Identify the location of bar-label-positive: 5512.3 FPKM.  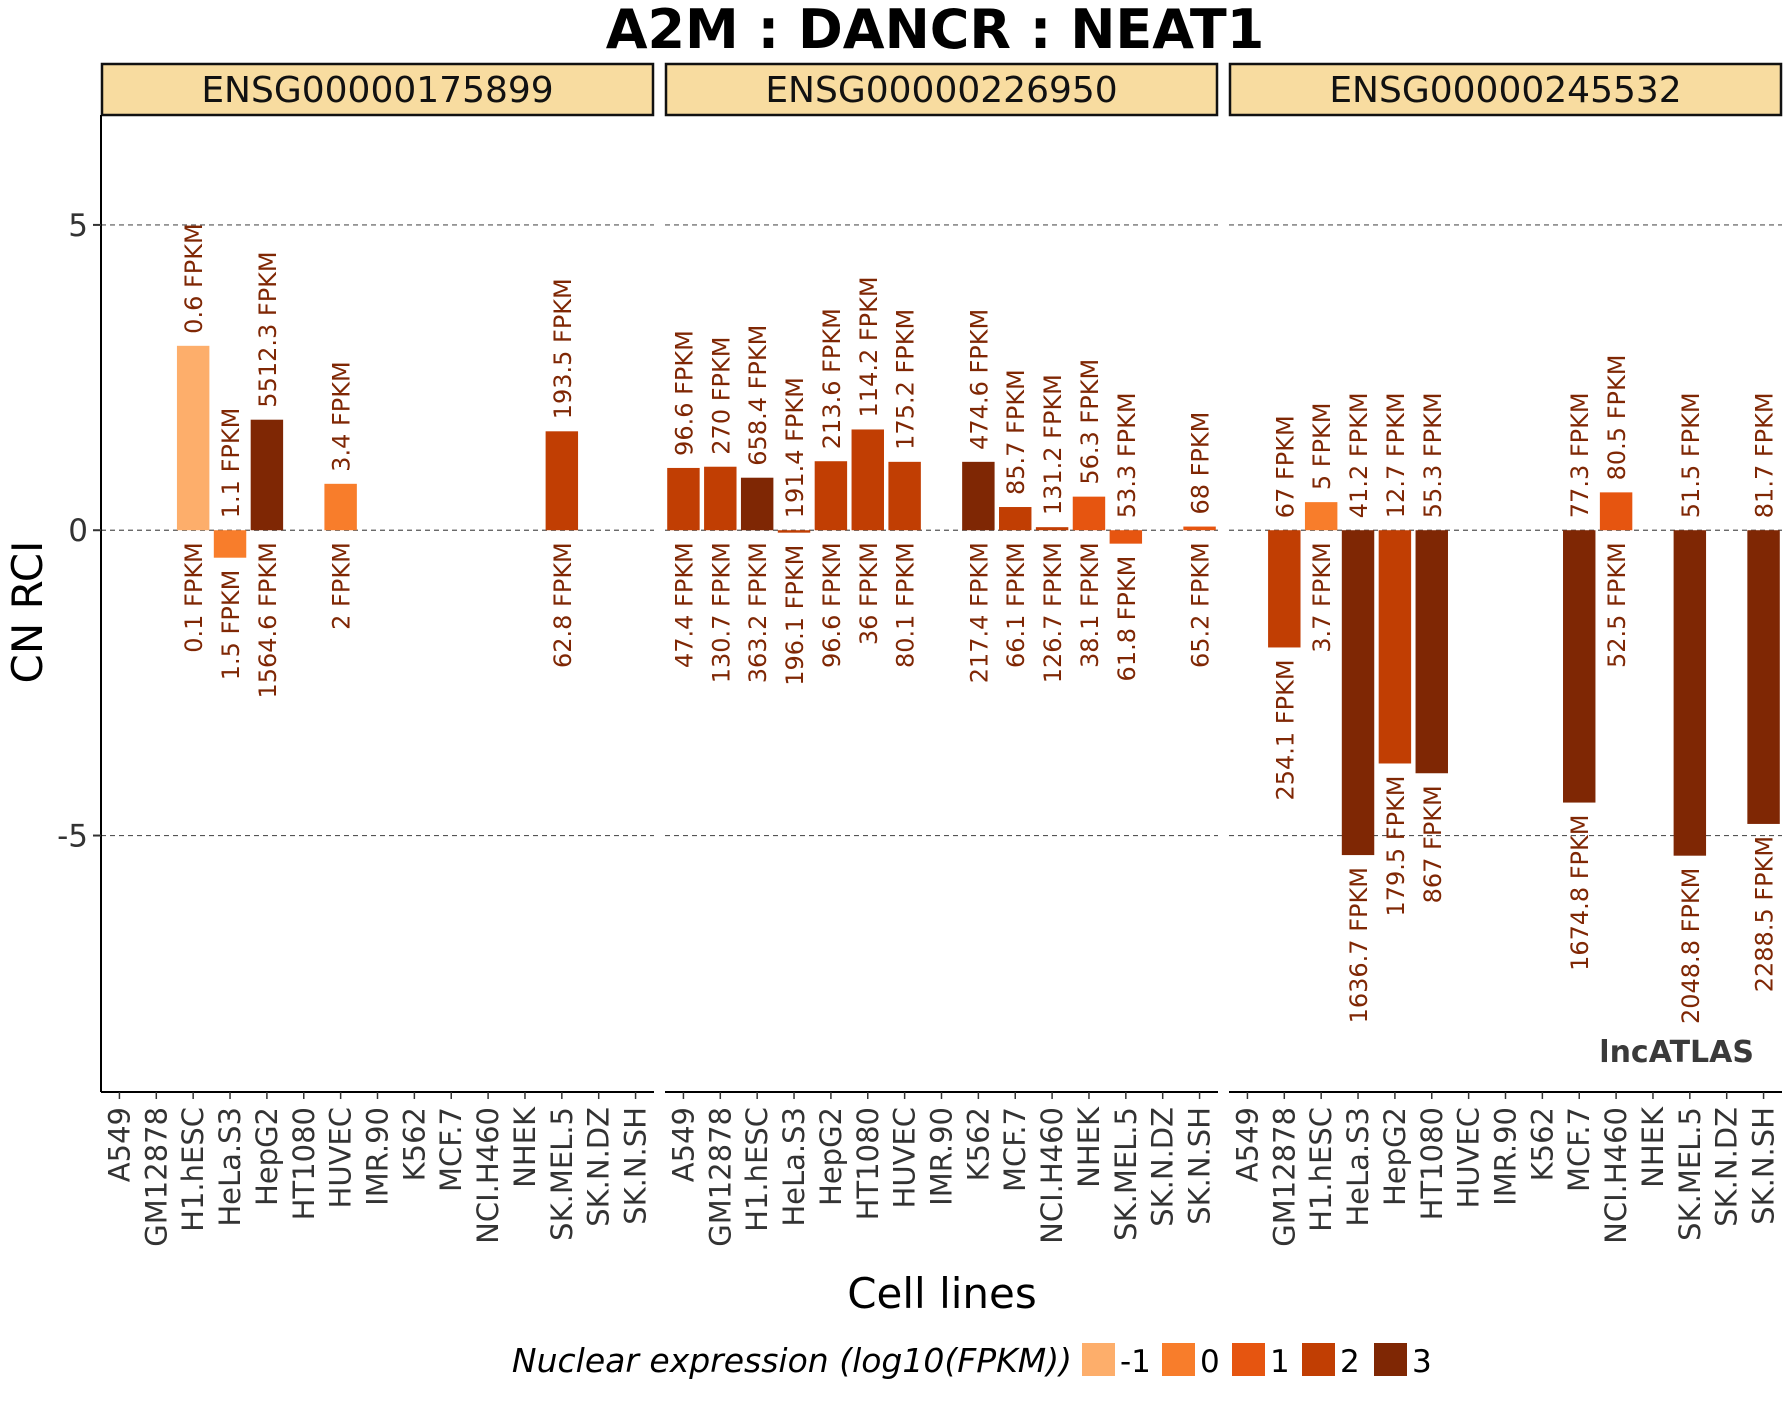
(268, 329).